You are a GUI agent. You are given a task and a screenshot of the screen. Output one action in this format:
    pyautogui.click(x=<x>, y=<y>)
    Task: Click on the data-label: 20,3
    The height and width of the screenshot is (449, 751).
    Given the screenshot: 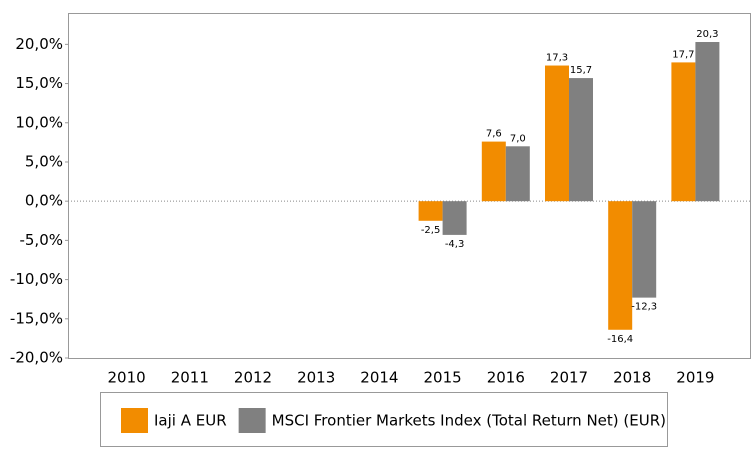 What is the action you would take?
    pyautogui.click(x=707, y=34)
    